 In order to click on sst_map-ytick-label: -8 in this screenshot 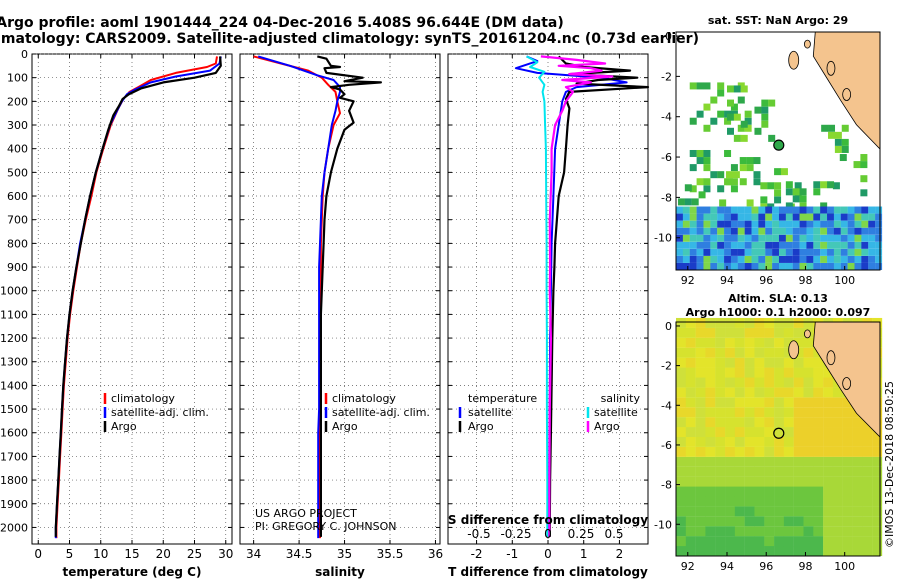, I will do `click(666, 197)`.